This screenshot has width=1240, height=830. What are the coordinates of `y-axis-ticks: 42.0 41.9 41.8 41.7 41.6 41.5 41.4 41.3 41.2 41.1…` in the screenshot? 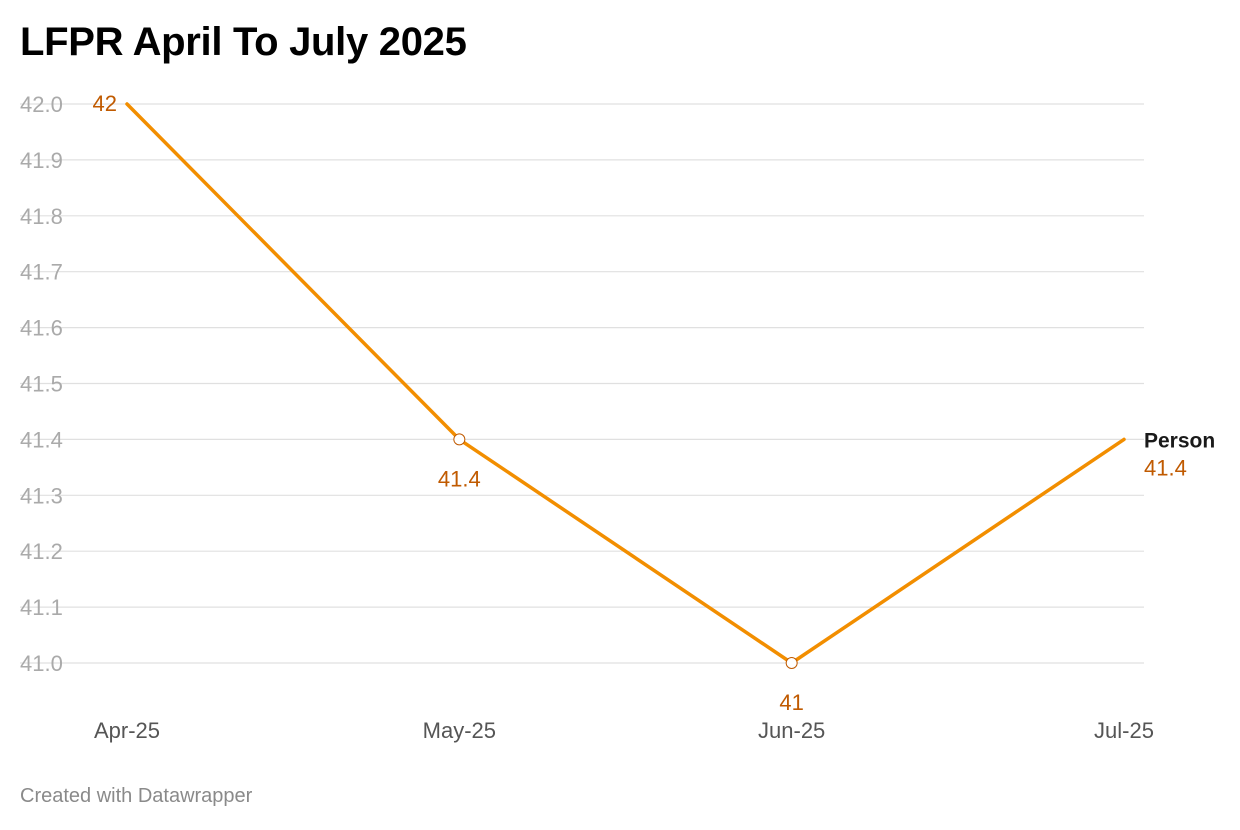 It's located at (41, 384).